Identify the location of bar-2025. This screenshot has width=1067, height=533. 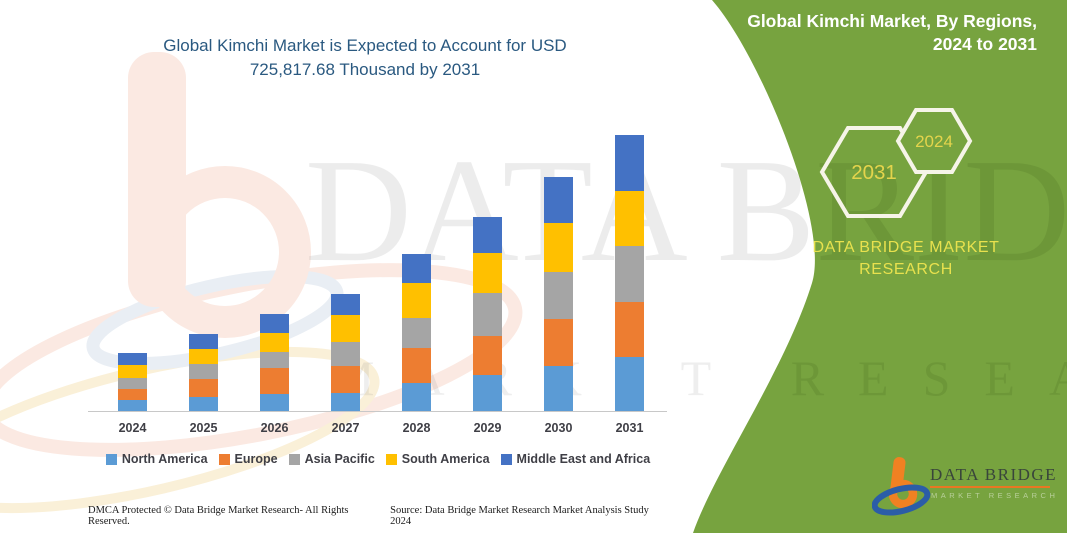
(203, 372).